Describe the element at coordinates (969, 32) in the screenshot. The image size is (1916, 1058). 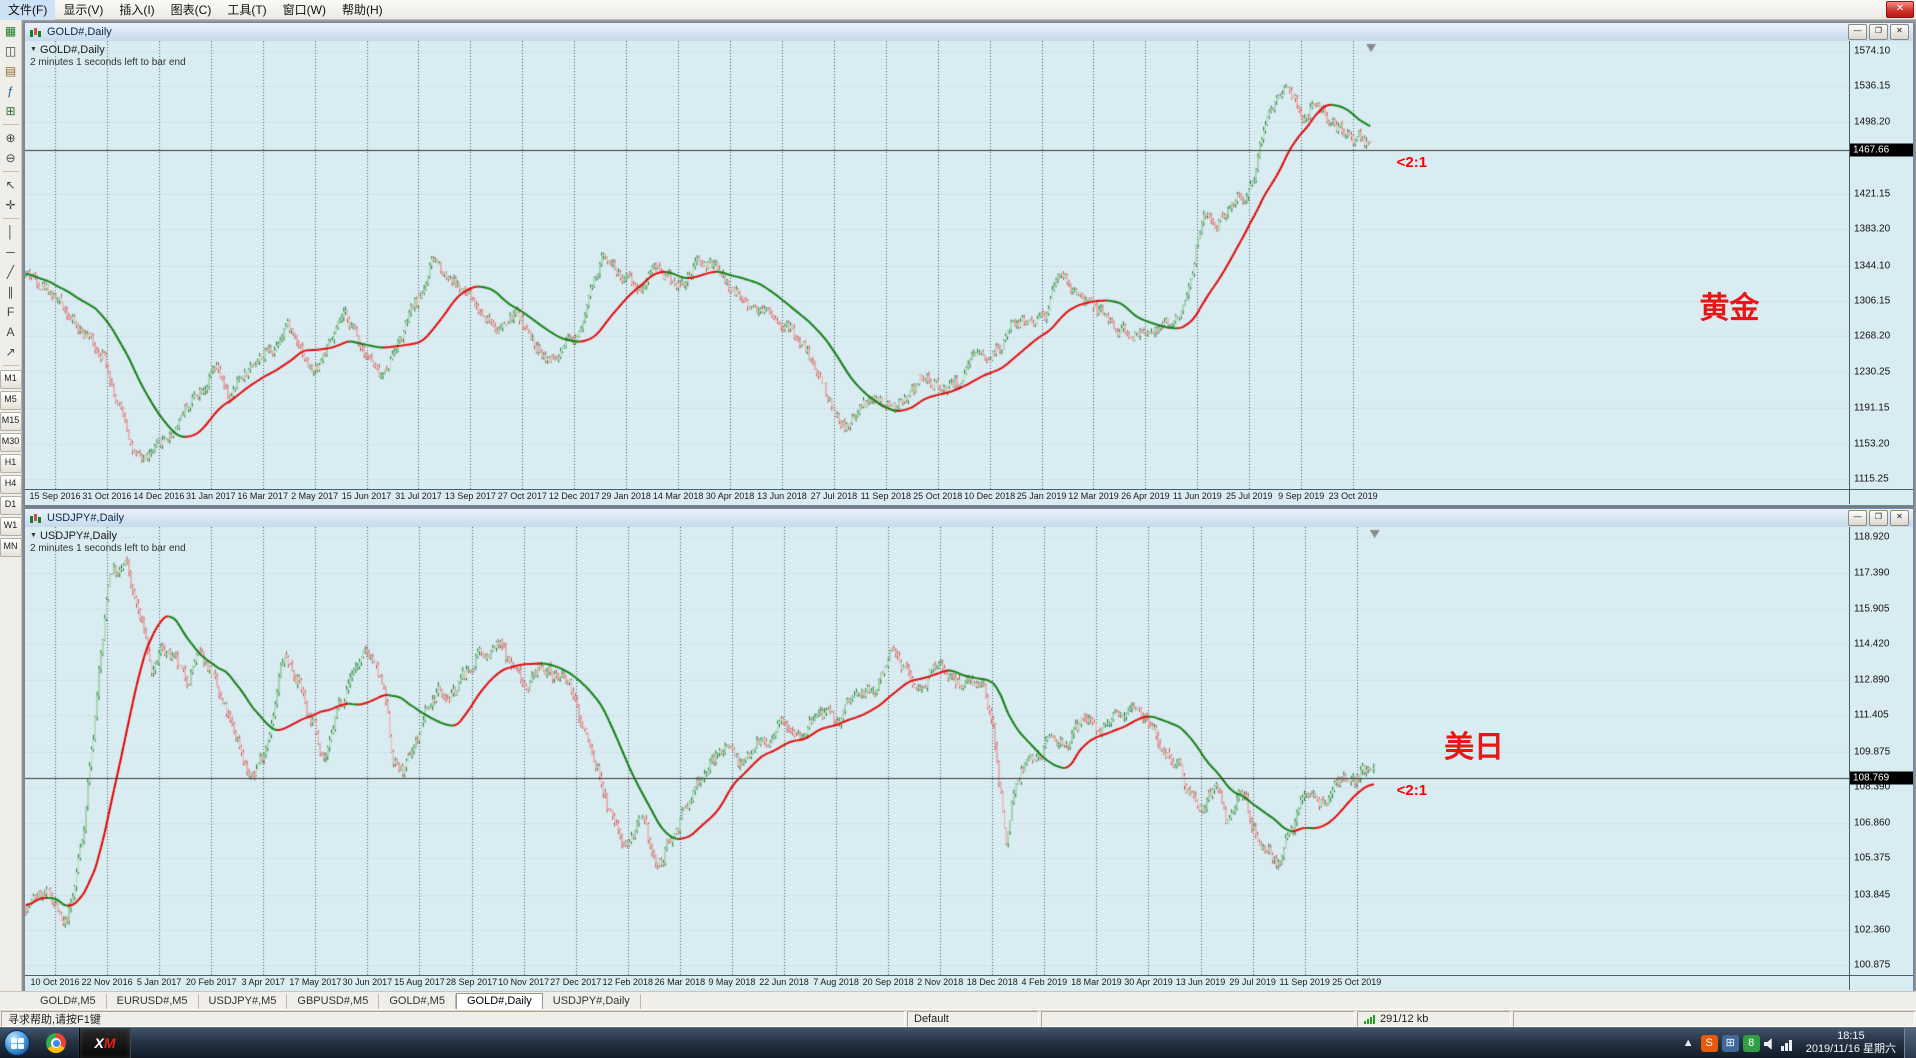
I see `gold-window-titlebar: GOLD#,Daily — ❐ ✕` at that location.